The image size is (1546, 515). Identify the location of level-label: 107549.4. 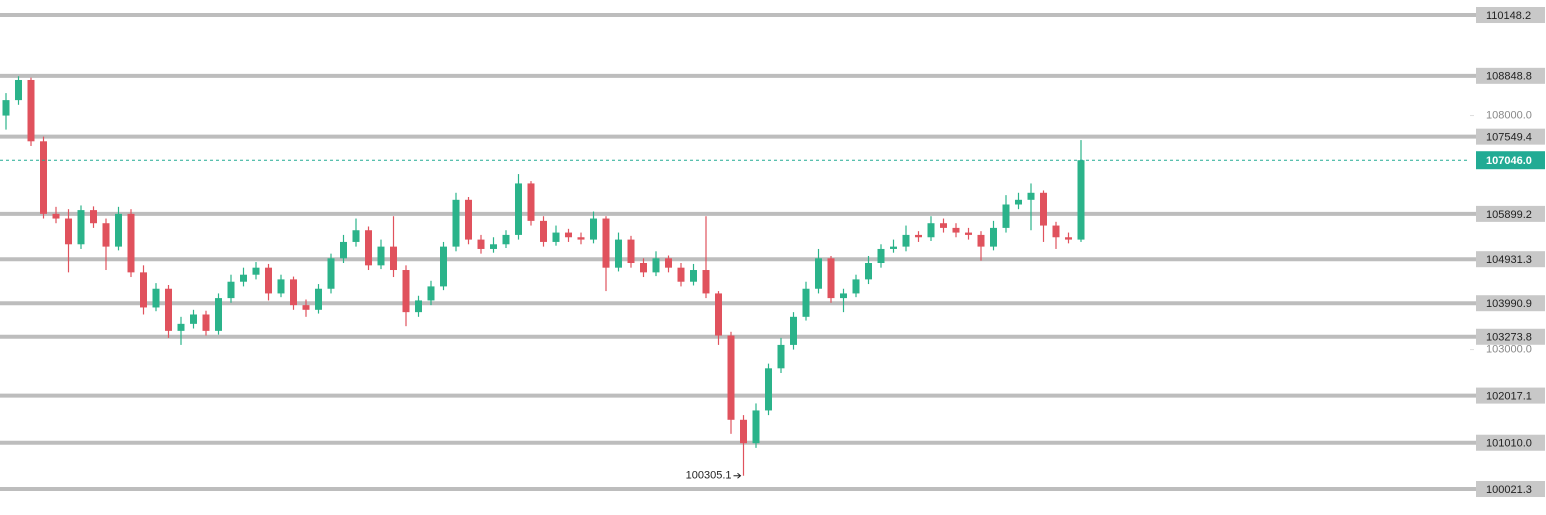
(1509, 138).